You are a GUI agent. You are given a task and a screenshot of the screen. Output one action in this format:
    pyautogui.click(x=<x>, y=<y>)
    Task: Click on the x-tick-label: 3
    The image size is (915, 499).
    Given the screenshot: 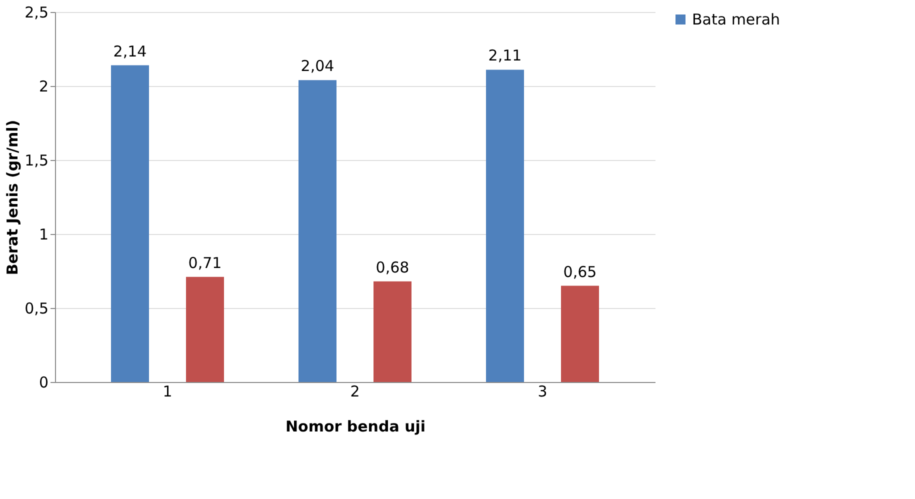 What is the action you would take?
    pyautogui.click(x=543, y=391)
    